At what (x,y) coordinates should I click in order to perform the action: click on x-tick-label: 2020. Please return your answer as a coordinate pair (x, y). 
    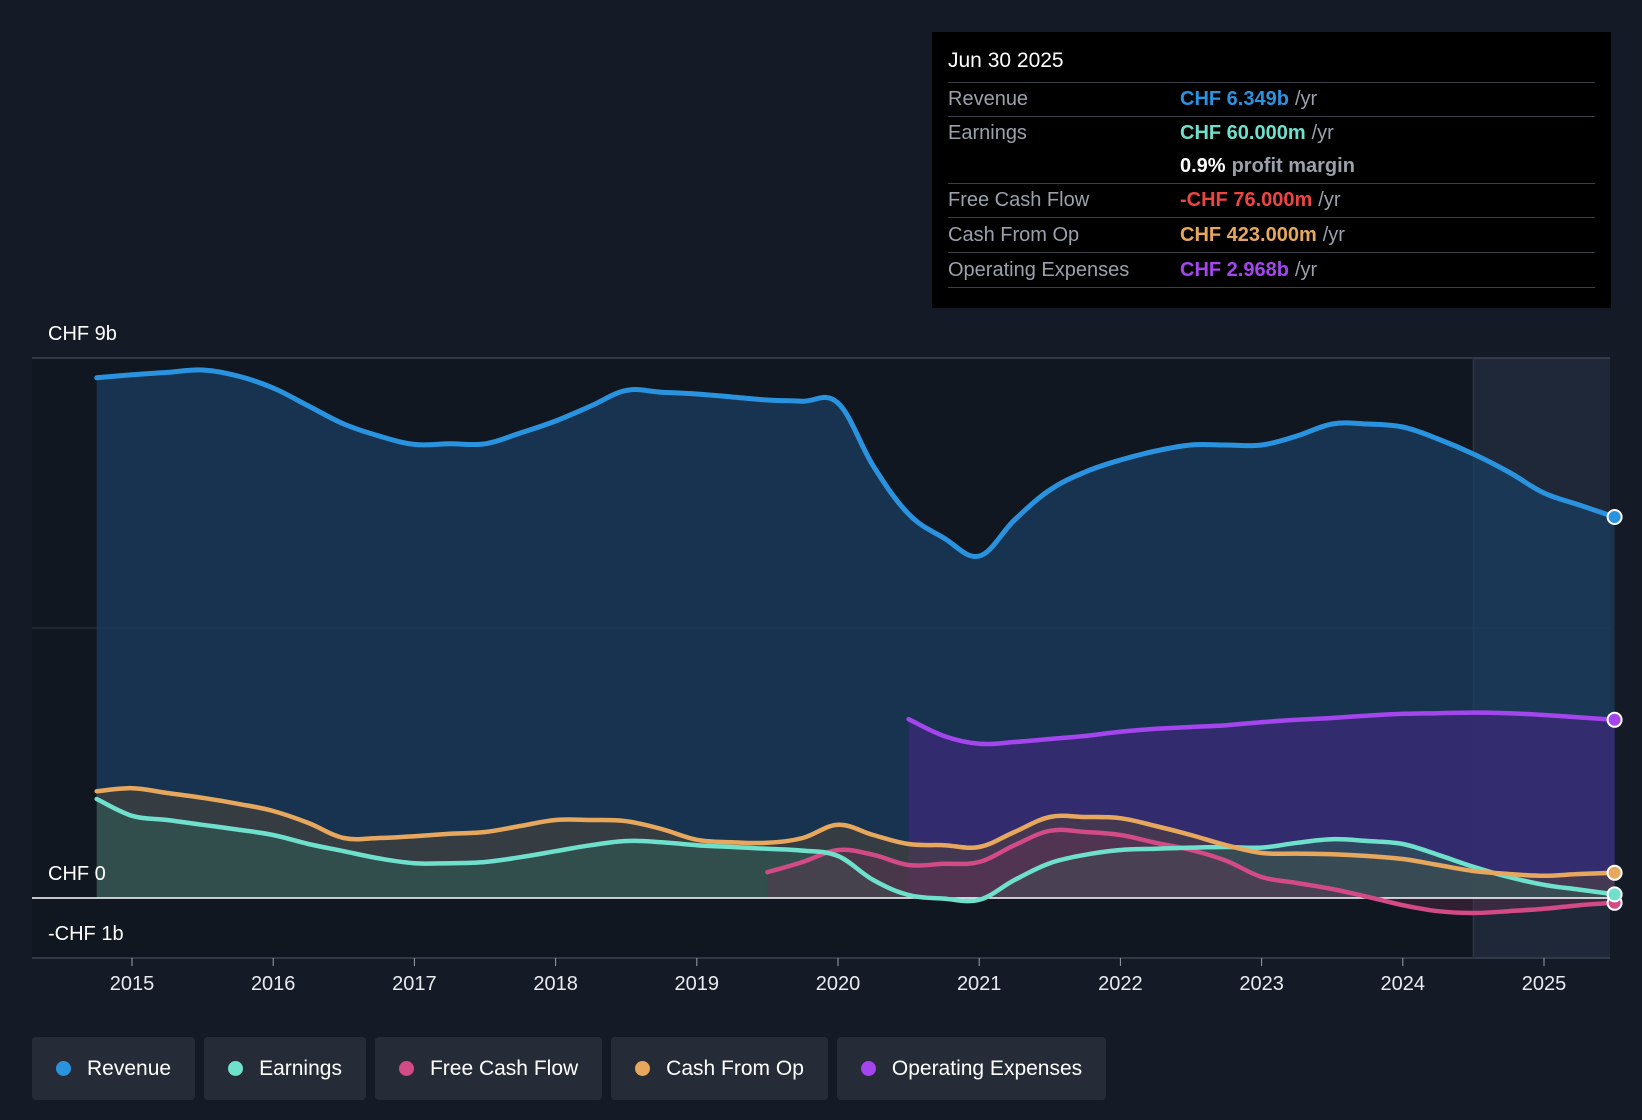
    Looking at the image, I should click on (838, 984).